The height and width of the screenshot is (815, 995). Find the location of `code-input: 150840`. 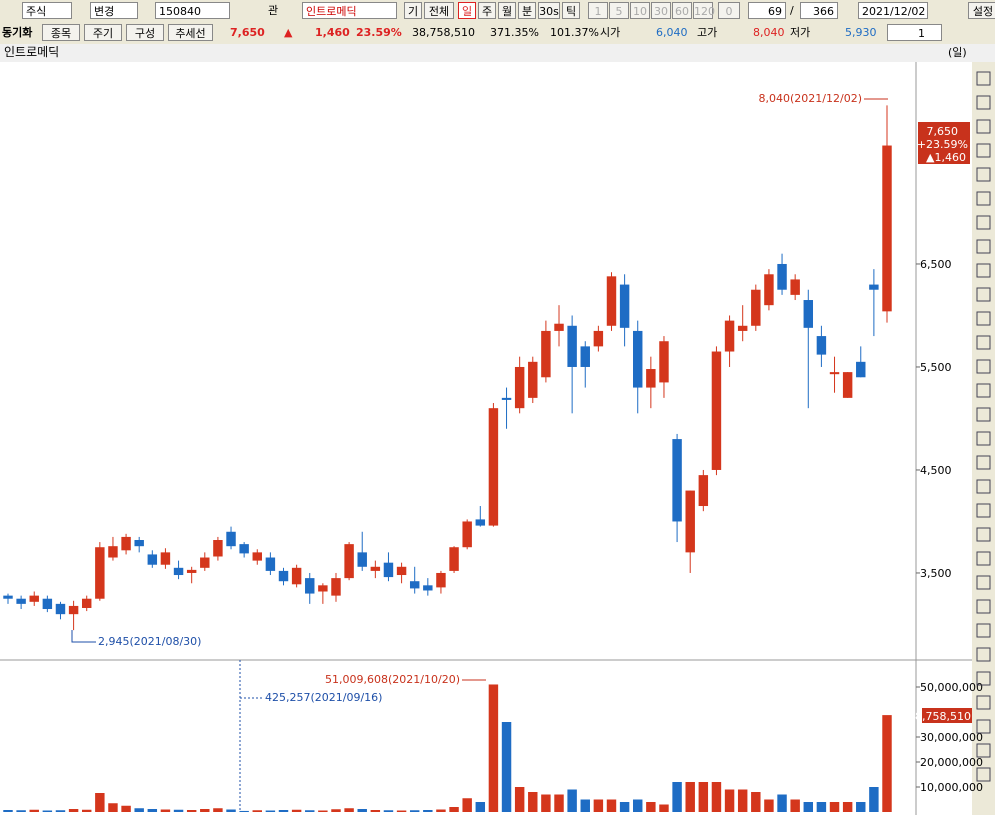

code-input: 150840 is located at coordinates (192, 10).